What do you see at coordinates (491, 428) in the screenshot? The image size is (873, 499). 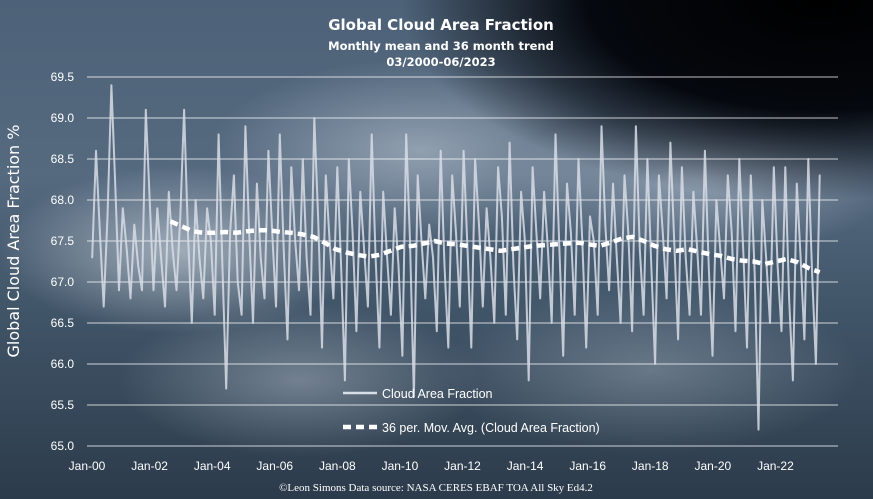 I see `legend-label-moving-average: 36 per. Mov. Avg. (Cloud Area Fraction)` at bounding box center [491, 428].